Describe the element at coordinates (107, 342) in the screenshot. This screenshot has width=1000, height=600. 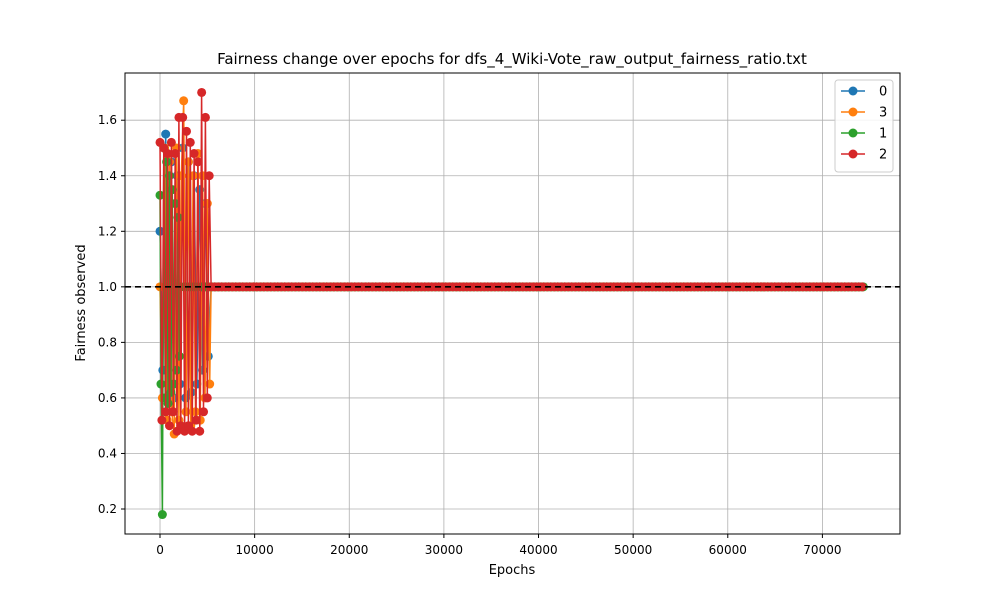
I see `y-tick-label: 0.8` at that location.